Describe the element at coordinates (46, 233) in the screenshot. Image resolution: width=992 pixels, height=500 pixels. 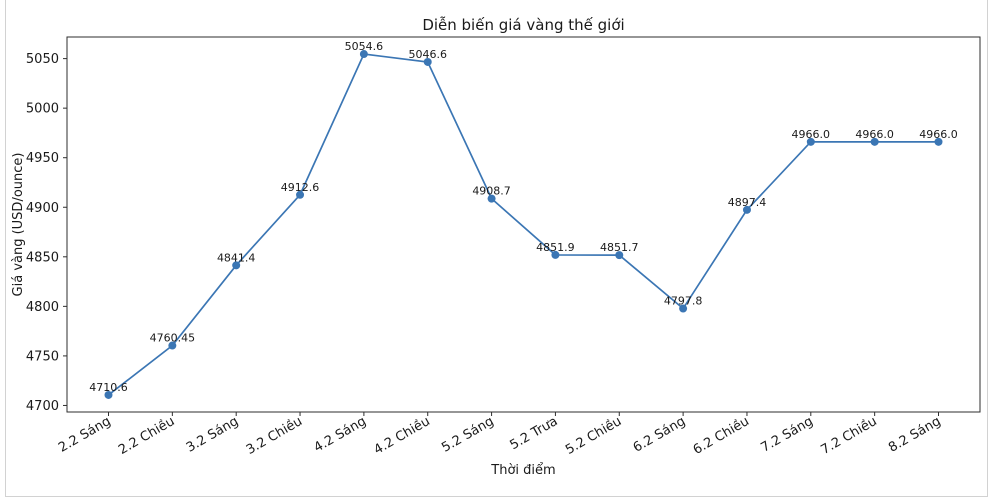
I see `y-axis-ticks: 4700 4750 4800 4850 4900 4950 5000 5050` at that location.